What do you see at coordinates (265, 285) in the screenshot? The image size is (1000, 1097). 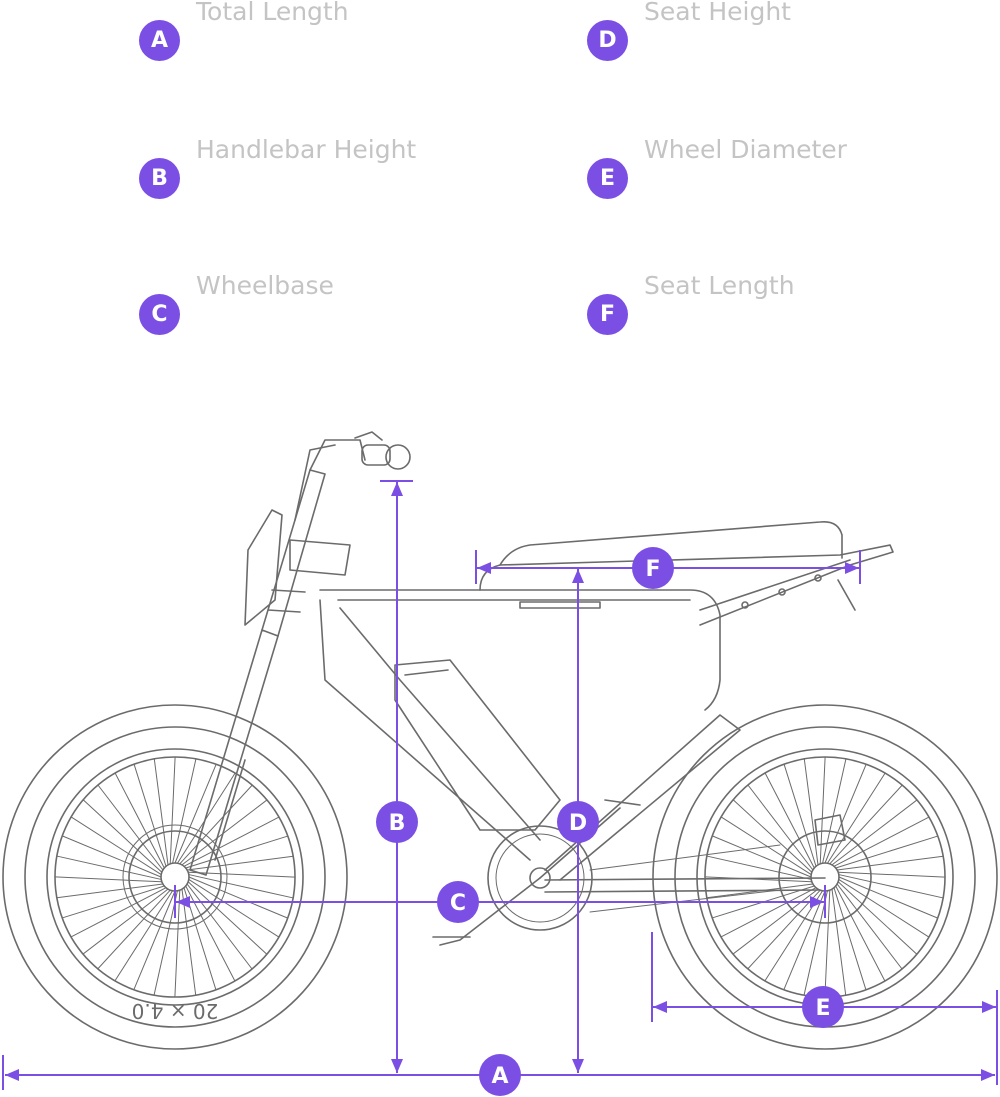 I see `legend-label: Wheelbase` at bounding box center [265, 285].